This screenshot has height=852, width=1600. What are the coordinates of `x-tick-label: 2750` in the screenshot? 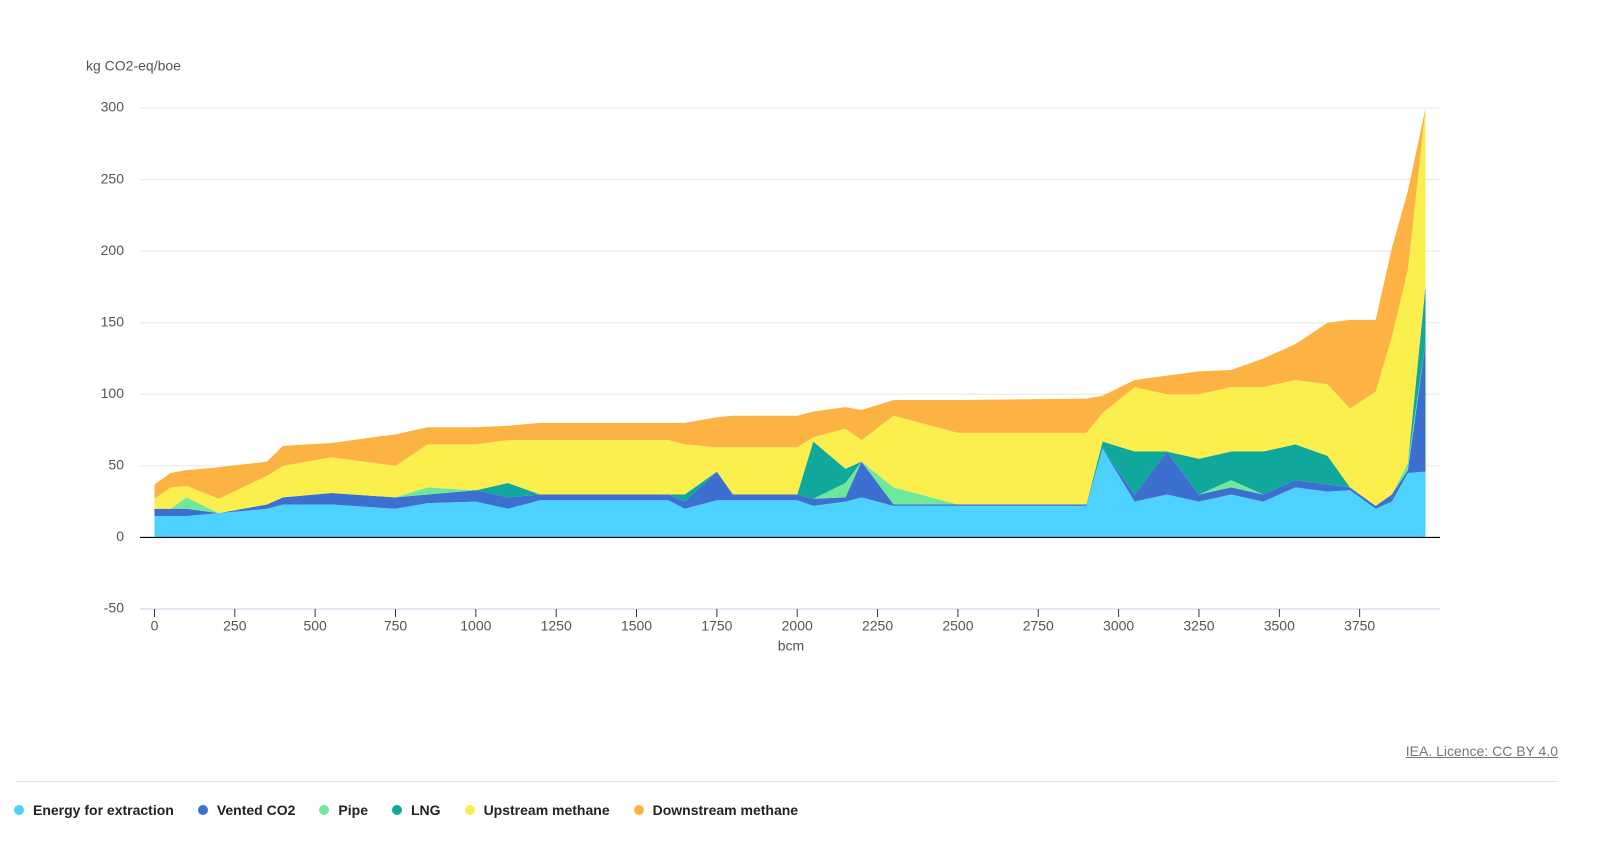 It's located at (1038, 626).